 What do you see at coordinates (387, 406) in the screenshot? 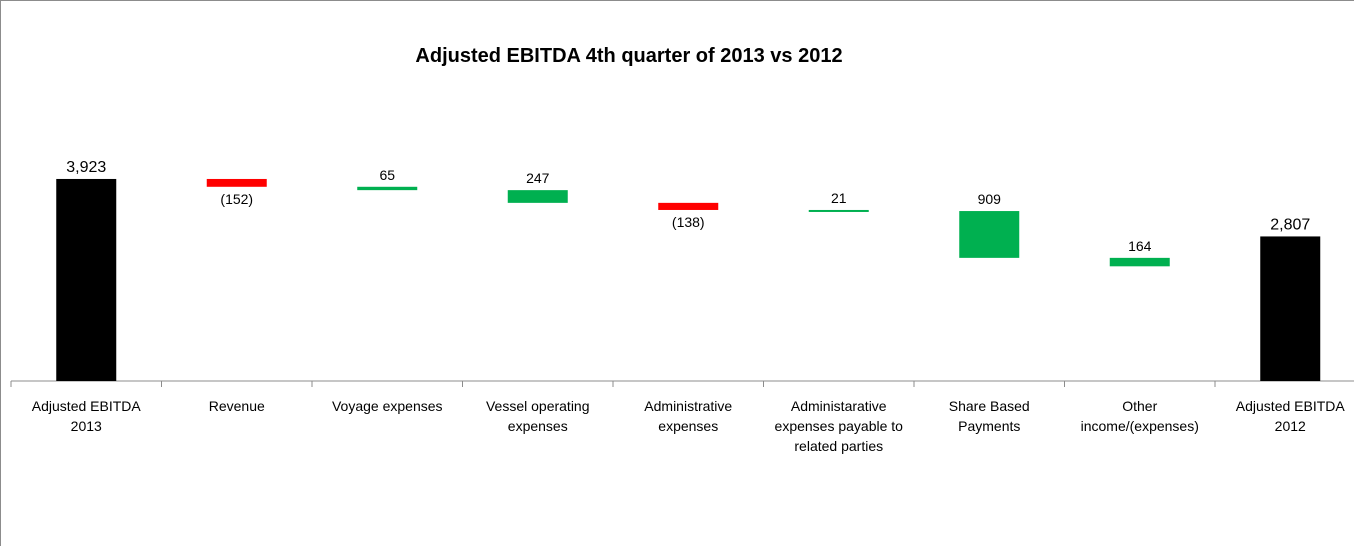
I see `category-label: Voyage expenses` at bounding box center [387, 406].